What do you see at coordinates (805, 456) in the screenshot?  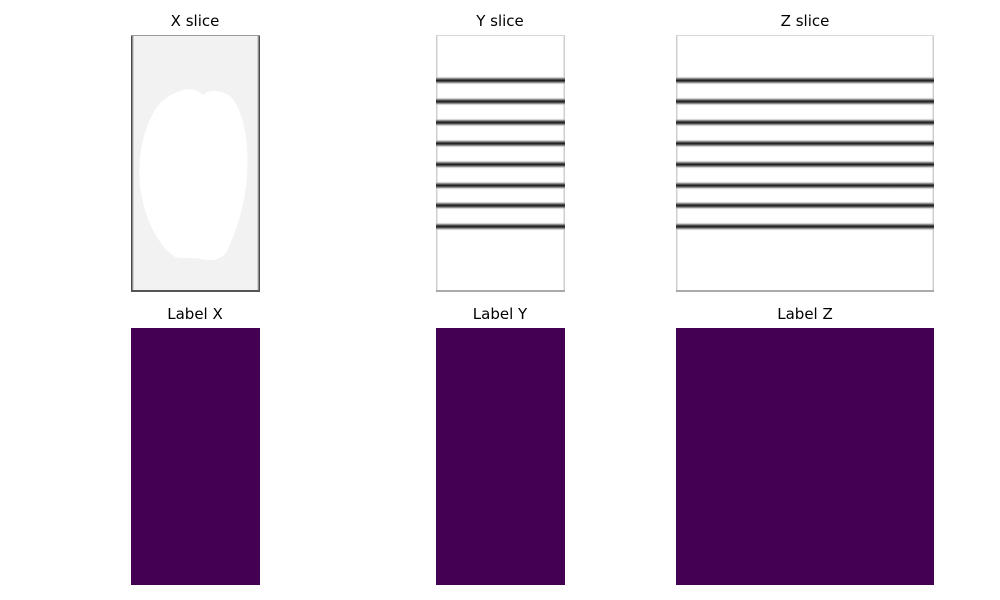 I see `label-z-image` at bounding box center [805, 456].